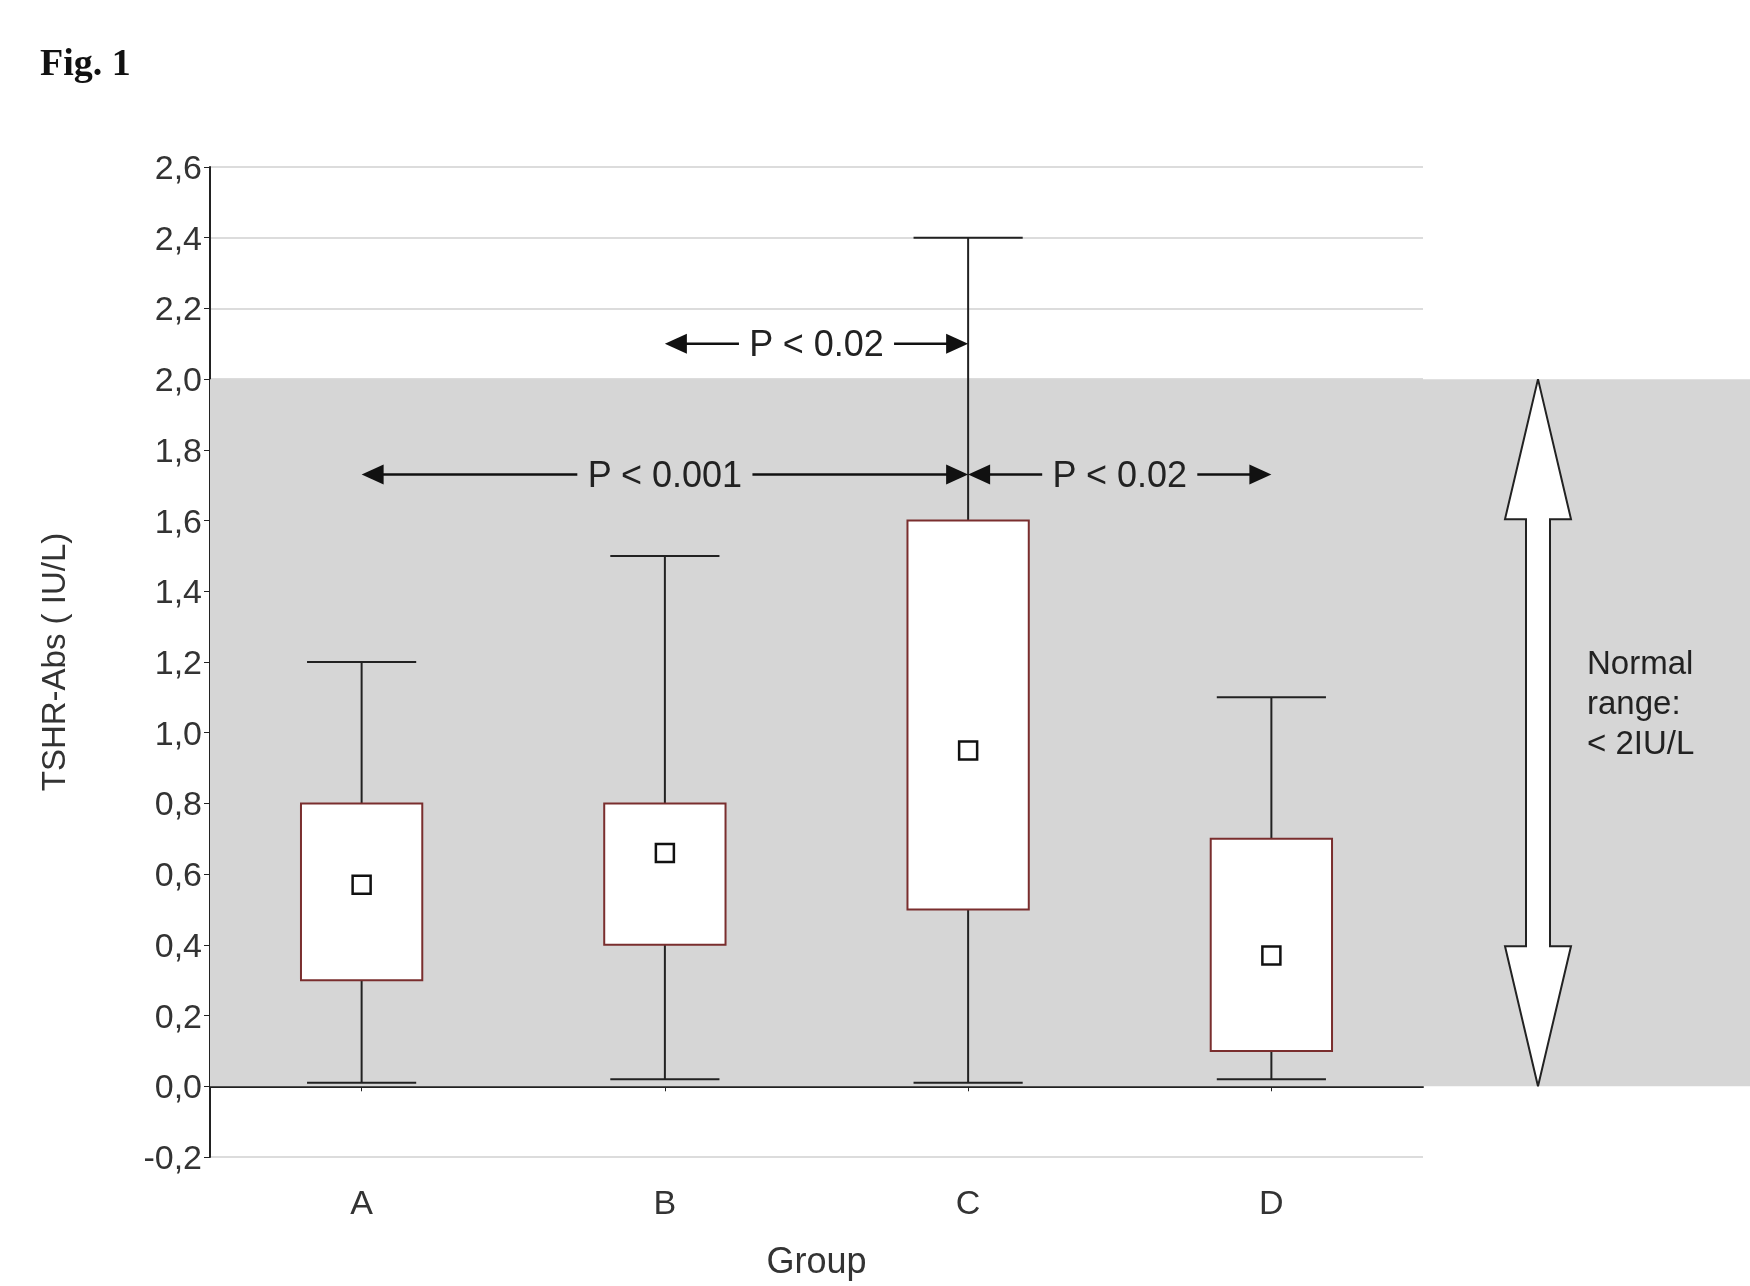 Image resolution: width=1750 pixels, height=1286 pixels. I want to click on y-tick-label: 1,8, so click(178, 449).